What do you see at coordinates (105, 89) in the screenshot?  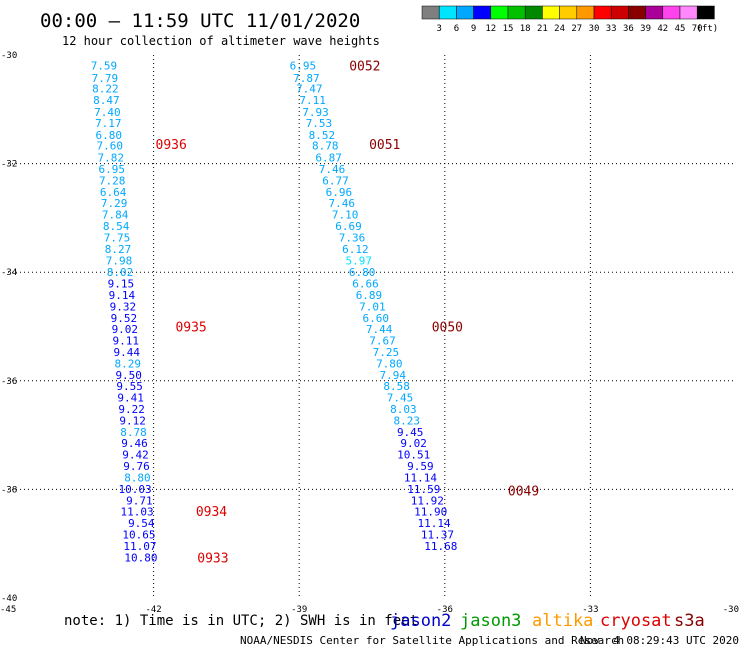 I see `swh-label: 8.22` at bounding box center [105, 89].